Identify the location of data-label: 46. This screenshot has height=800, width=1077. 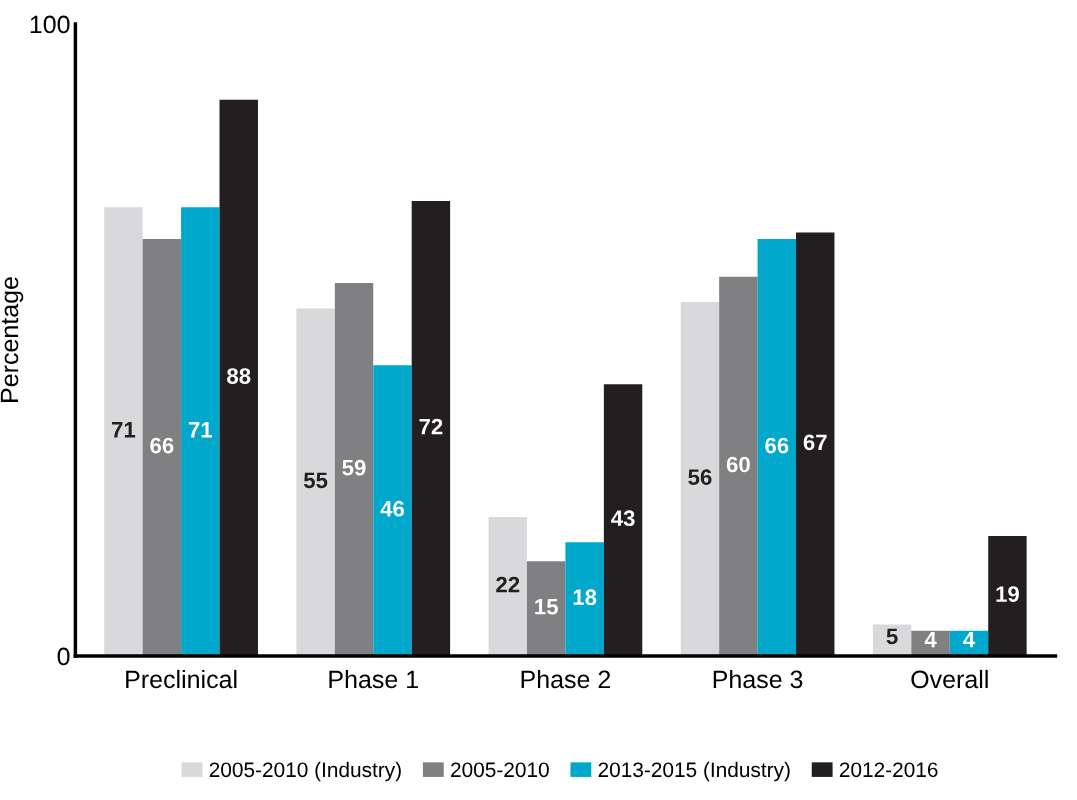
(392, 508).